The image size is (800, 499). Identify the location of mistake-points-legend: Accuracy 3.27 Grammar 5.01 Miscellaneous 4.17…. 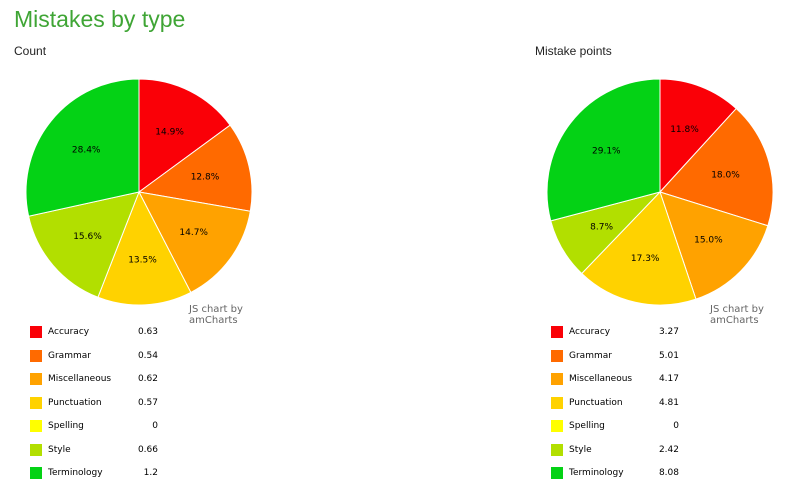
(671, 406).